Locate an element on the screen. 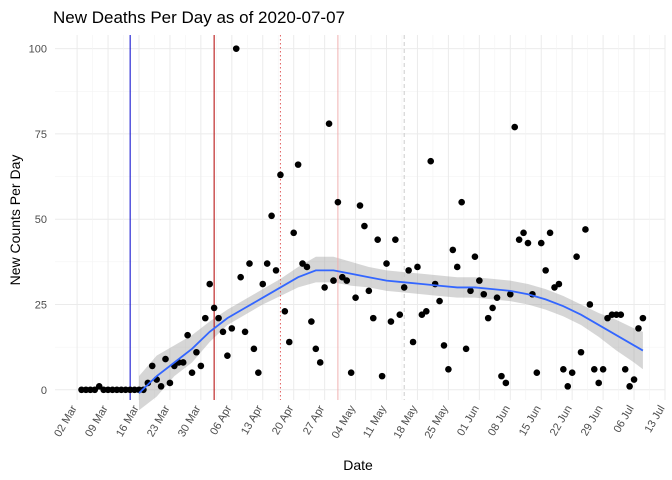 The width and height of the screenshot is (672, 480). x-tick-label: 18 May is located at coordinates (406, 422).